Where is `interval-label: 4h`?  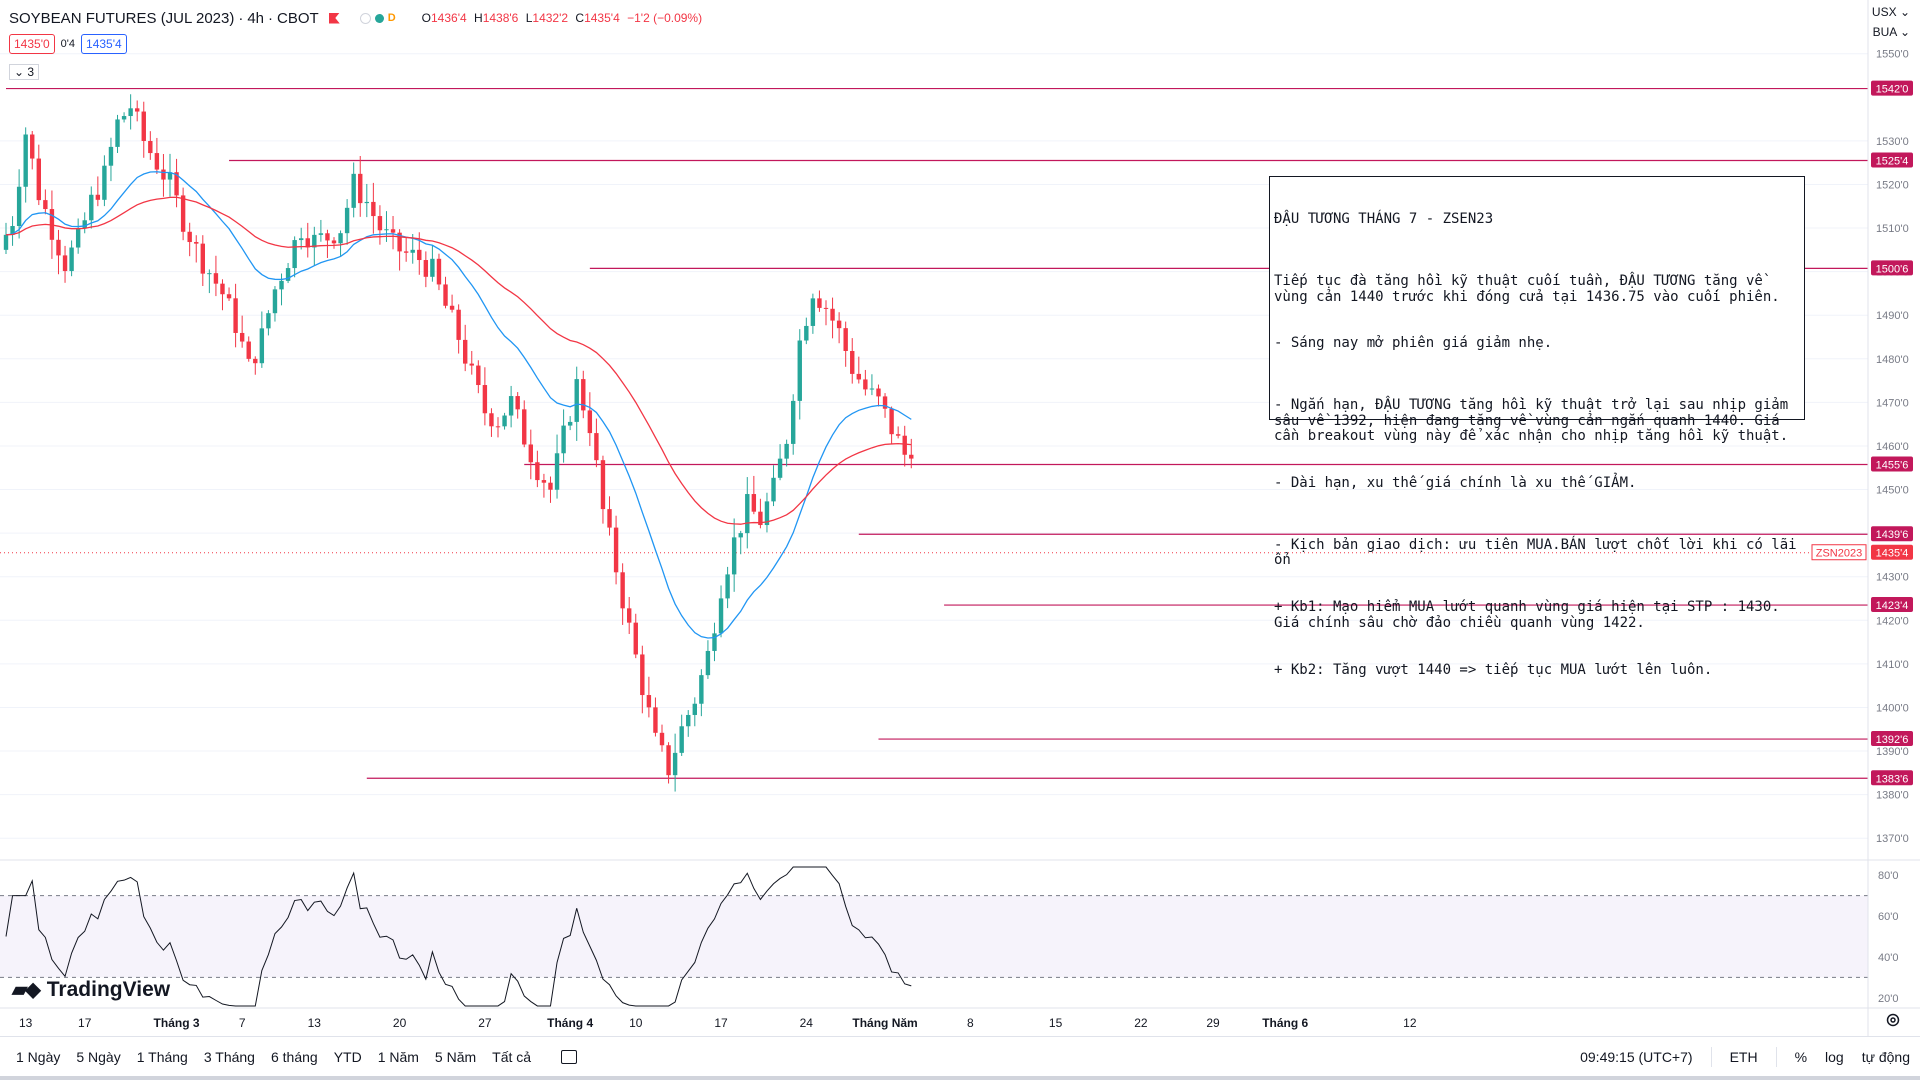 interval-label: 4h is located at coordinates (256, 18).